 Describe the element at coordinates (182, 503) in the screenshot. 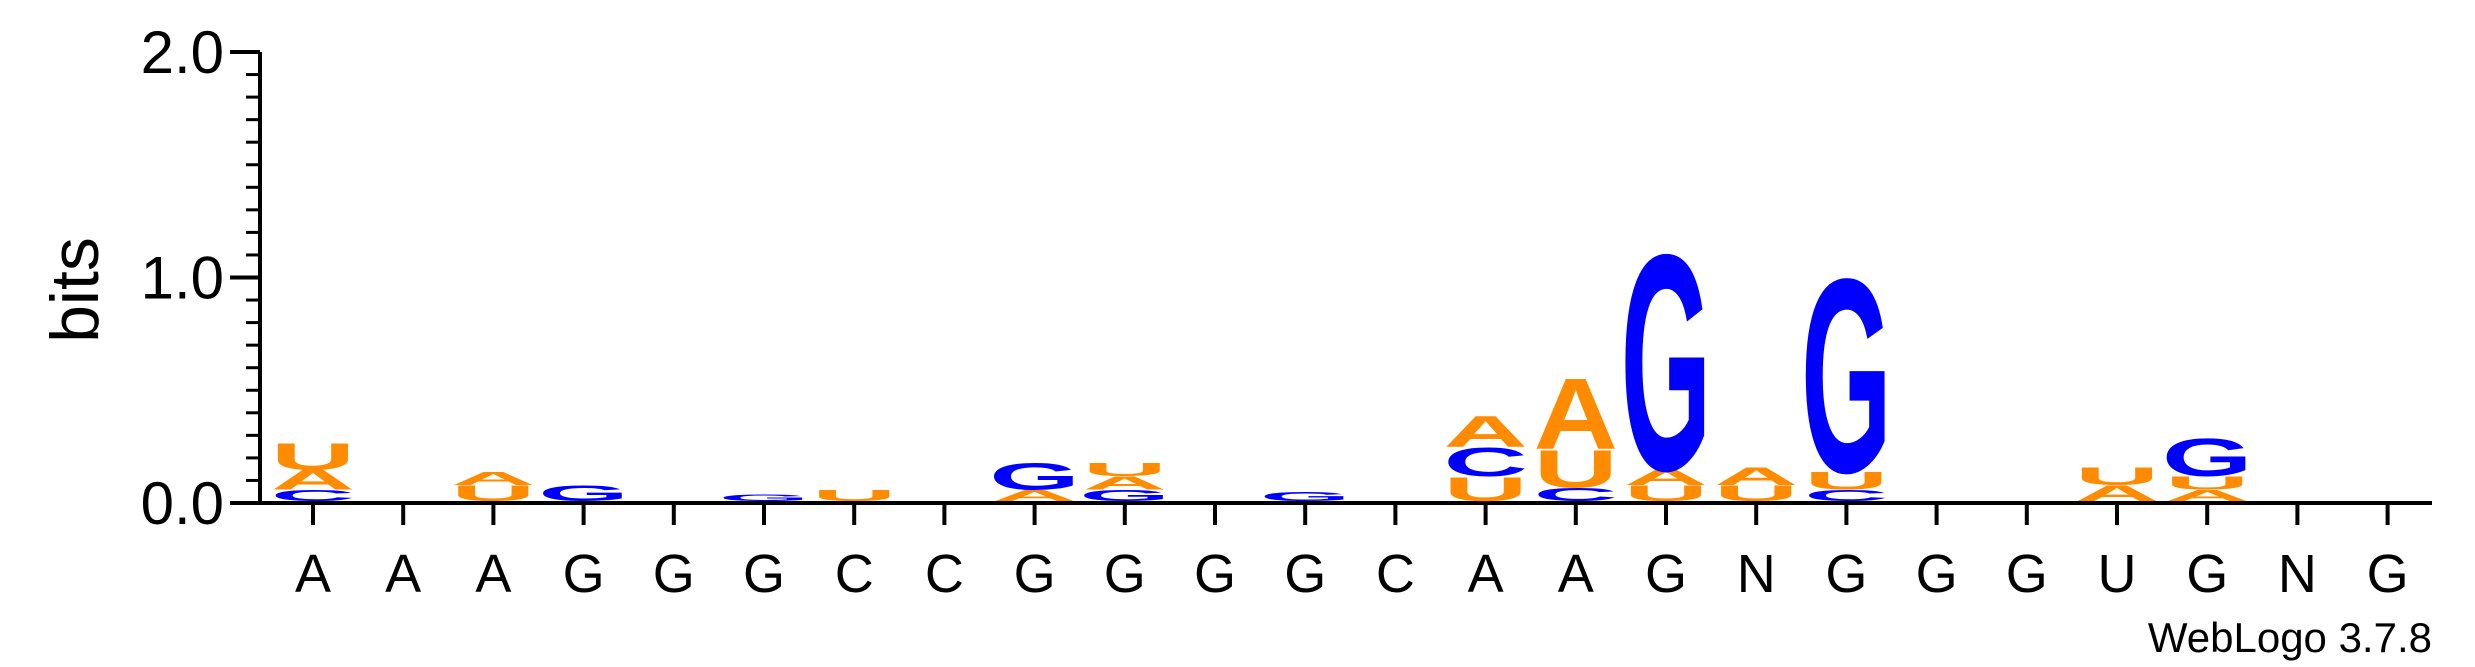

I see `y-tick-label: 0.0` at that location.